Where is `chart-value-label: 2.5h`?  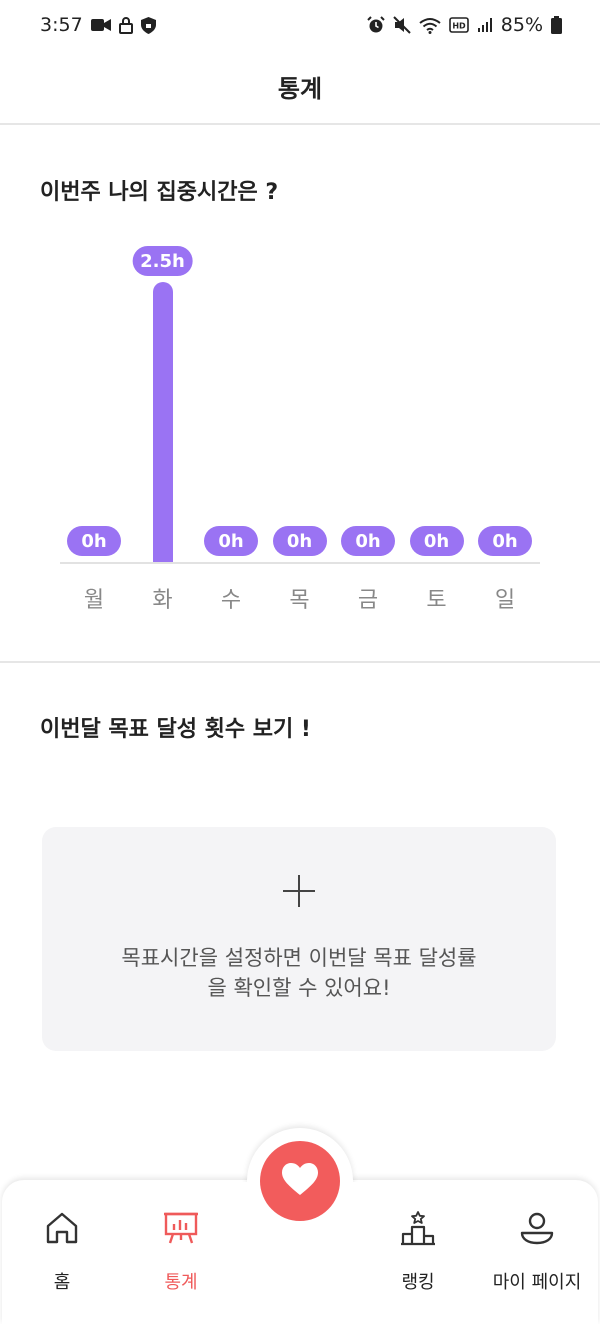 chart-value-label: 2.5h is located at coordinates (162, 261).